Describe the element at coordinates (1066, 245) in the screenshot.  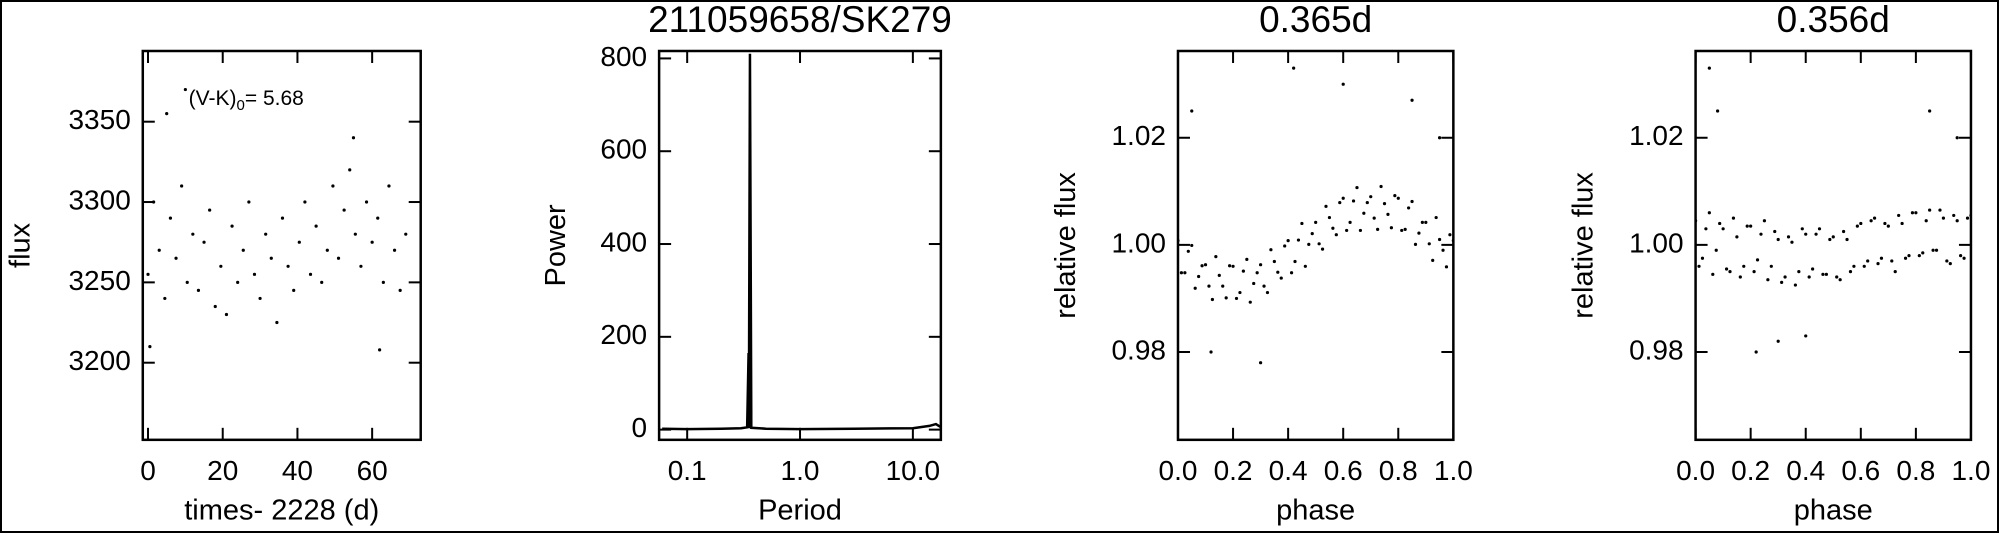
I see `y-axis-label: relative flux` at that location.